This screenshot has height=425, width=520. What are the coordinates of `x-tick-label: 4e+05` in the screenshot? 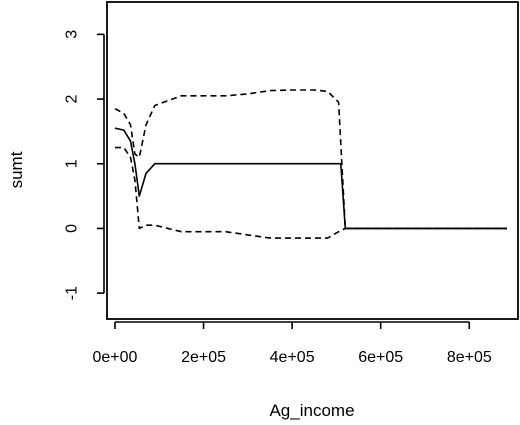 It's located at (292, 357).